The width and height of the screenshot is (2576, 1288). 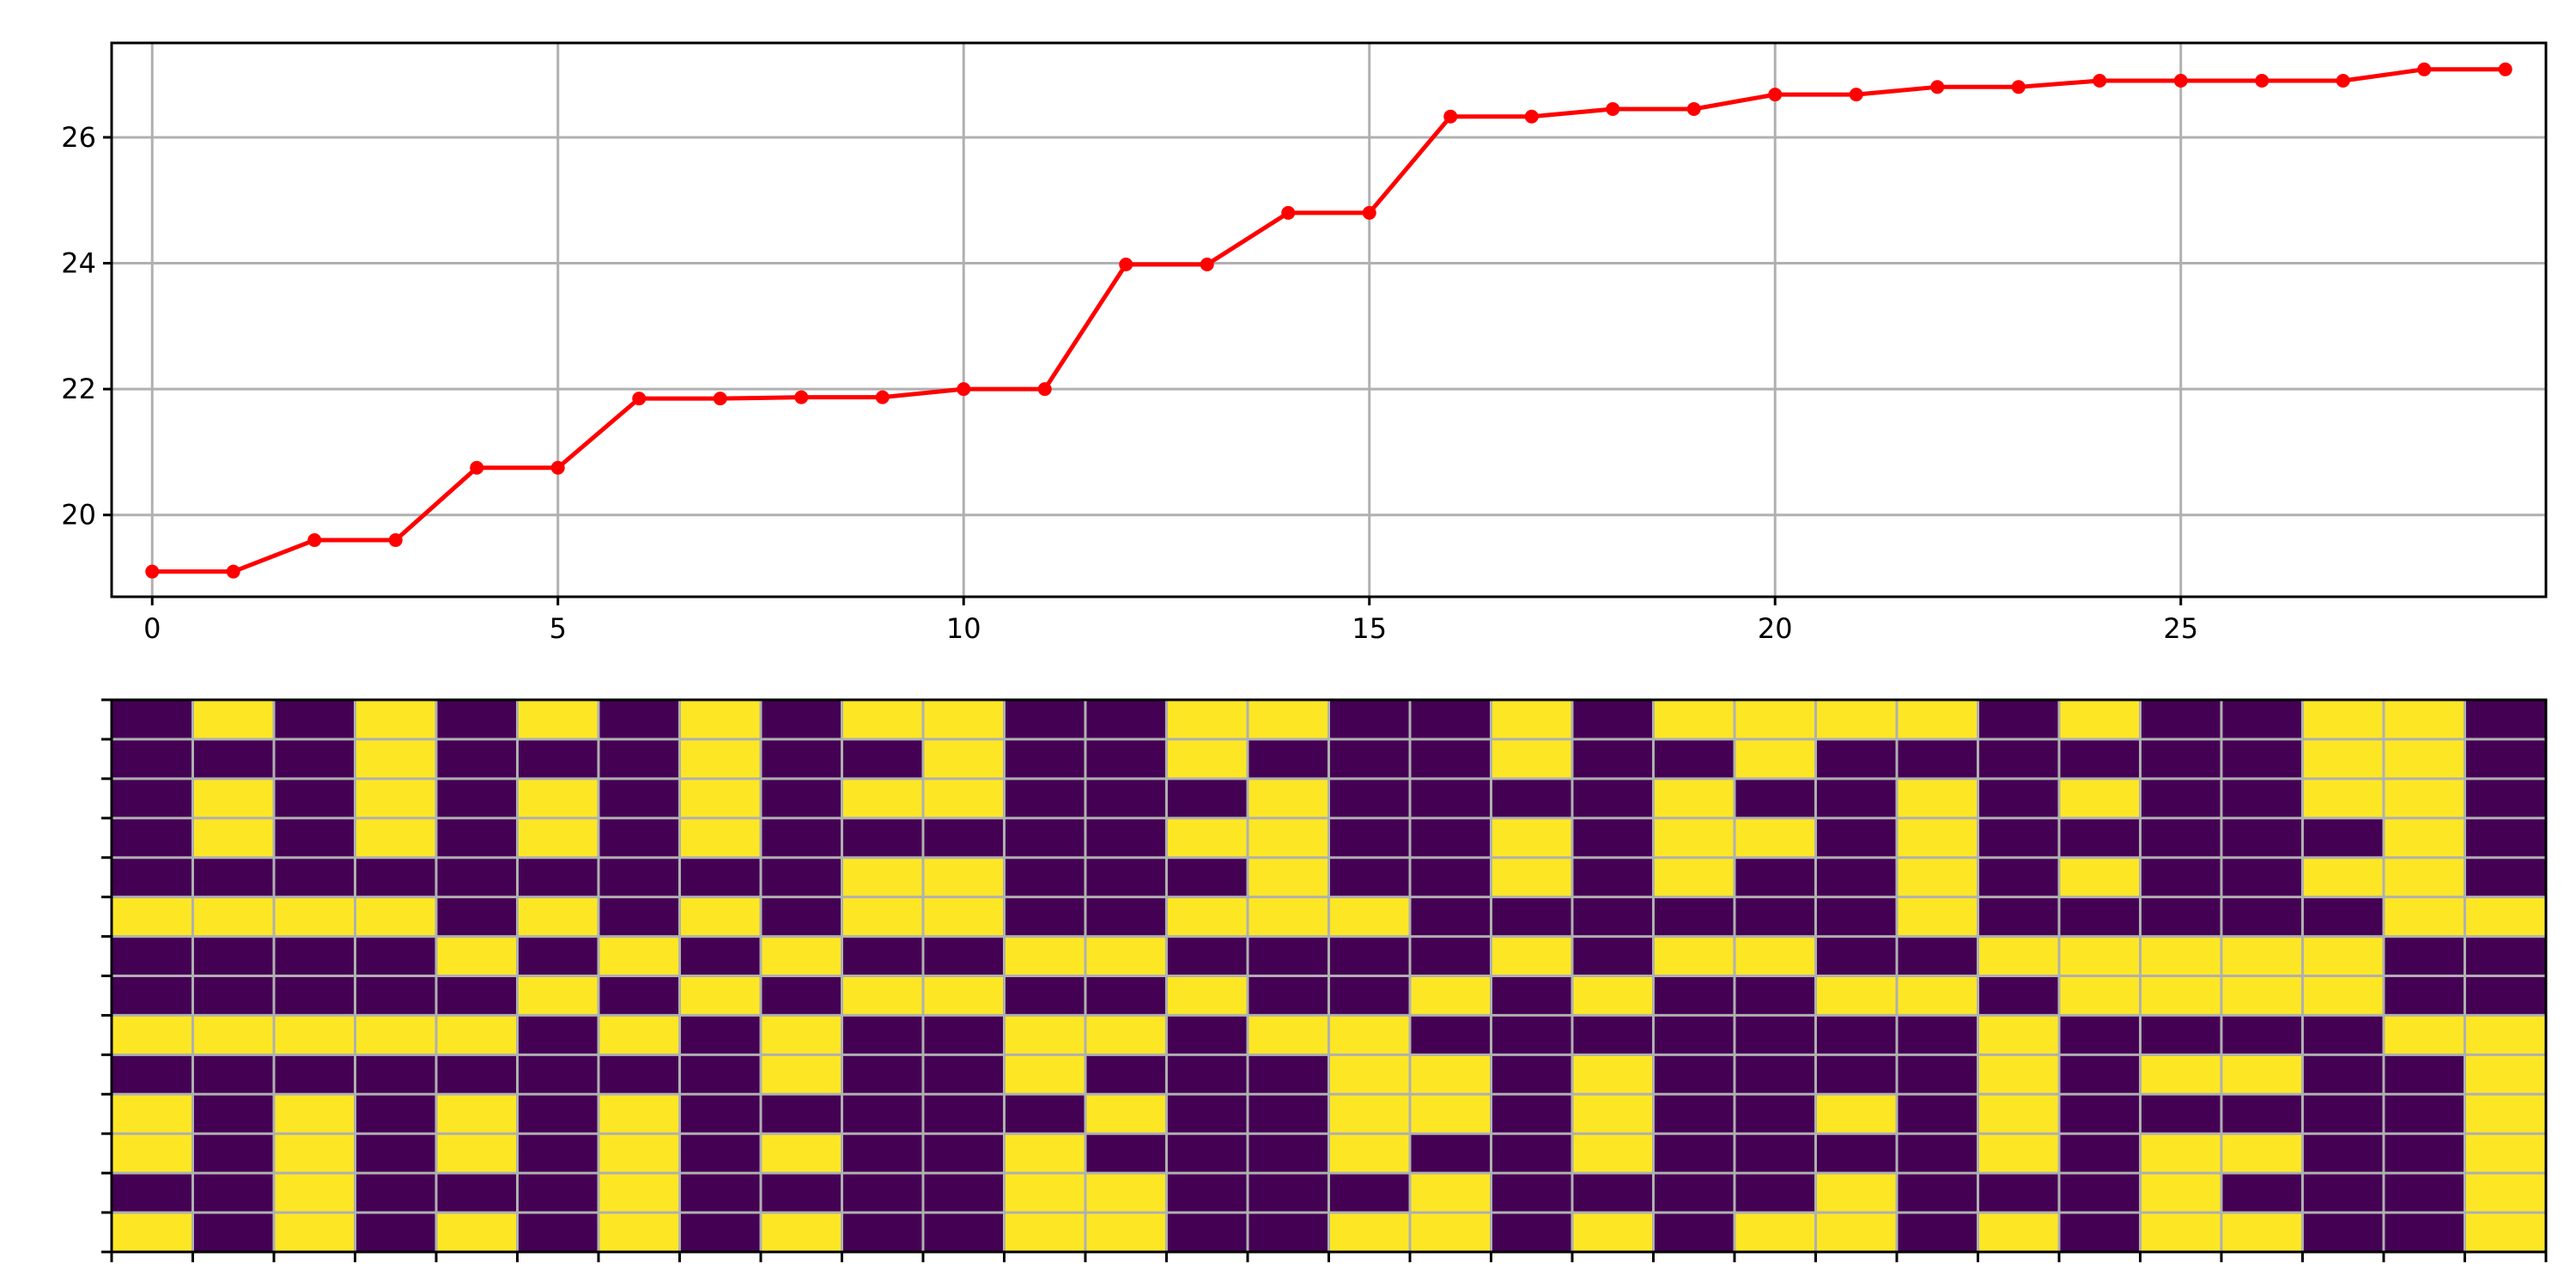 What do you see at coordinates (1776, 629) in the screenshot?
I see `x-tick-label: 20` at bounding box center [1776, 629].